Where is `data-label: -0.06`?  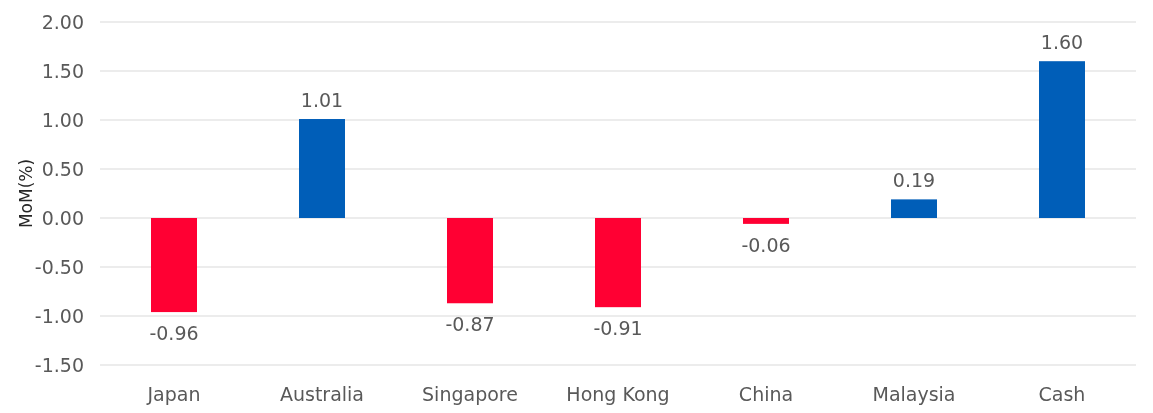 data-label: -0.06 is located at coordinates (766, 244).